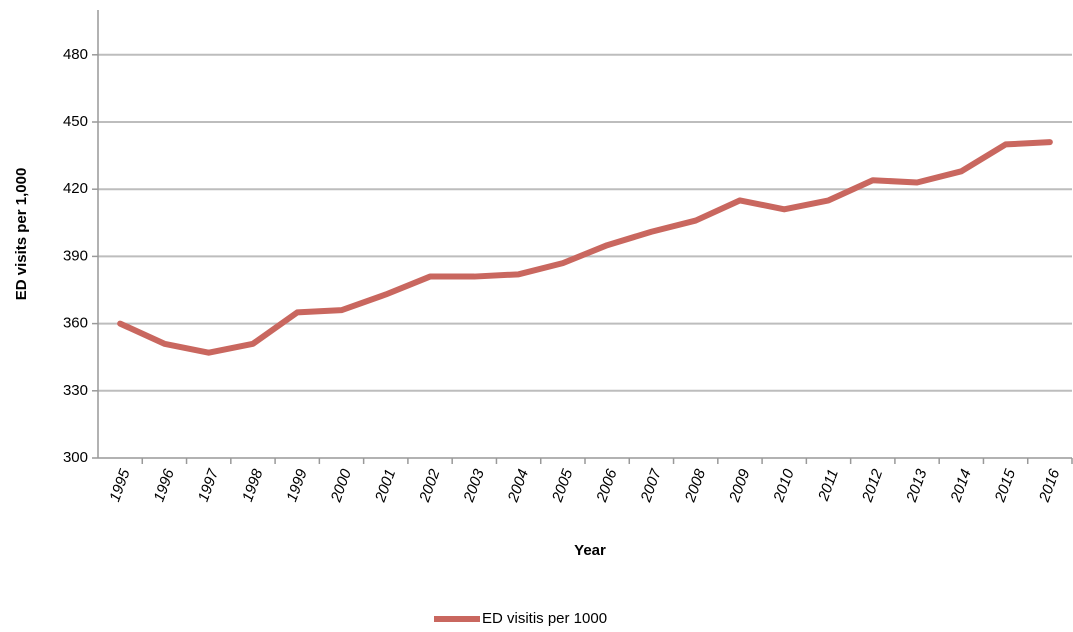 This screenshot has width=1073, height=632. I want to click on y-tick-label: 420, so click(75, 188).